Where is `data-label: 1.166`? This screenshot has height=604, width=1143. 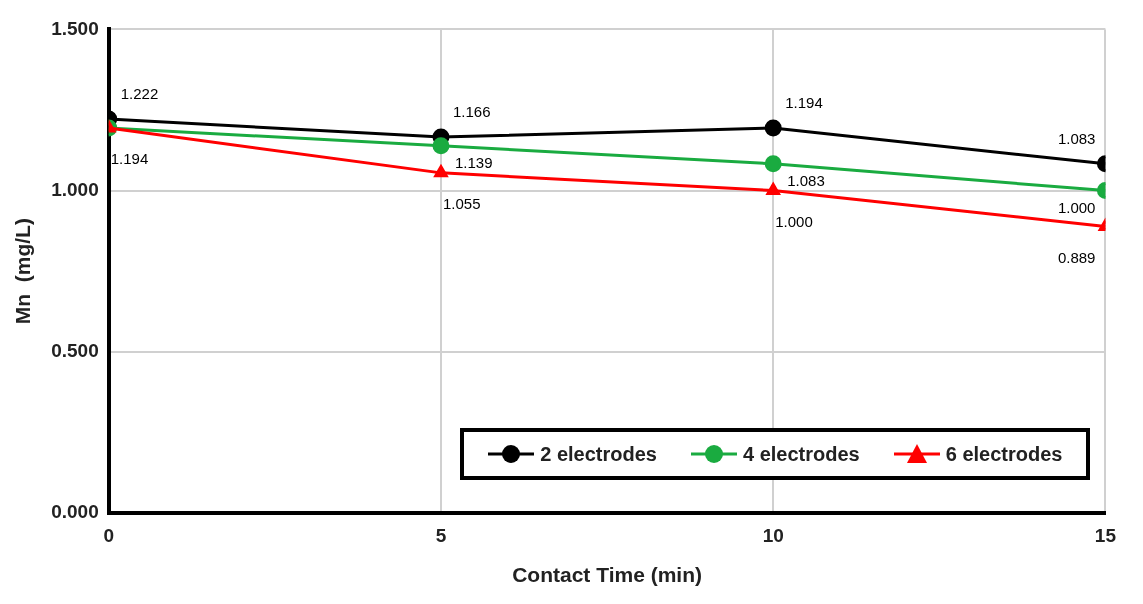 data-label: 1.166 is located at coordinates (471, 112).